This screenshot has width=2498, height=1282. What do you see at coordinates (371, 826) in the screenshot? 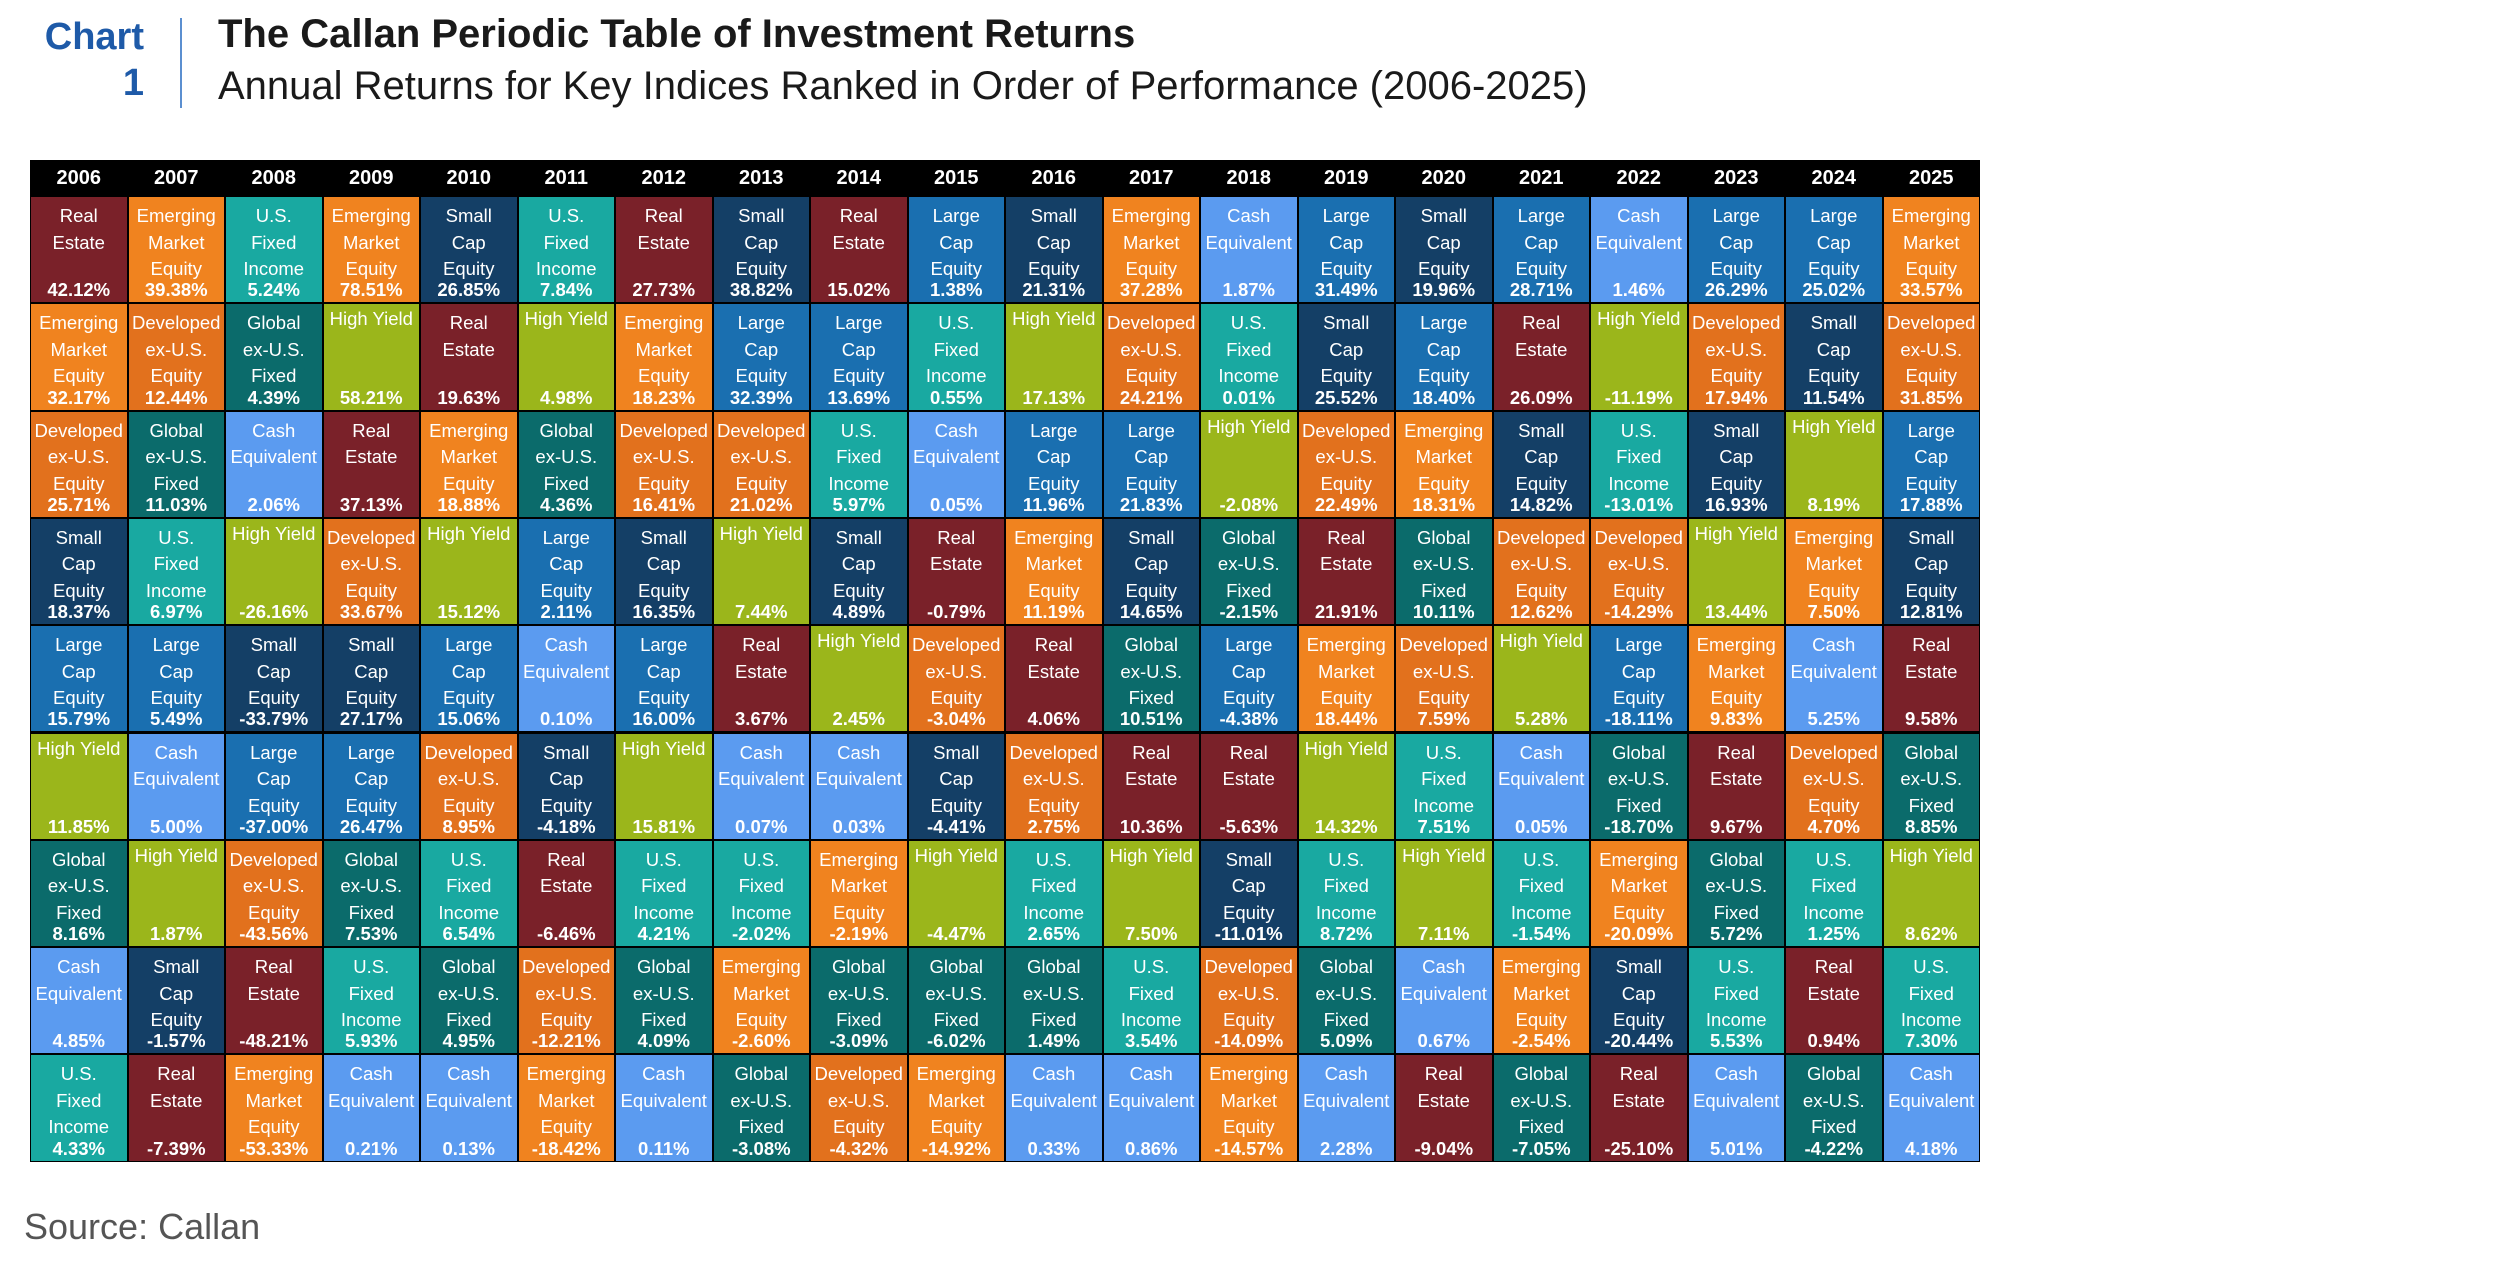
I see `return-value: 26.47%` at bounding box center [371, 826].